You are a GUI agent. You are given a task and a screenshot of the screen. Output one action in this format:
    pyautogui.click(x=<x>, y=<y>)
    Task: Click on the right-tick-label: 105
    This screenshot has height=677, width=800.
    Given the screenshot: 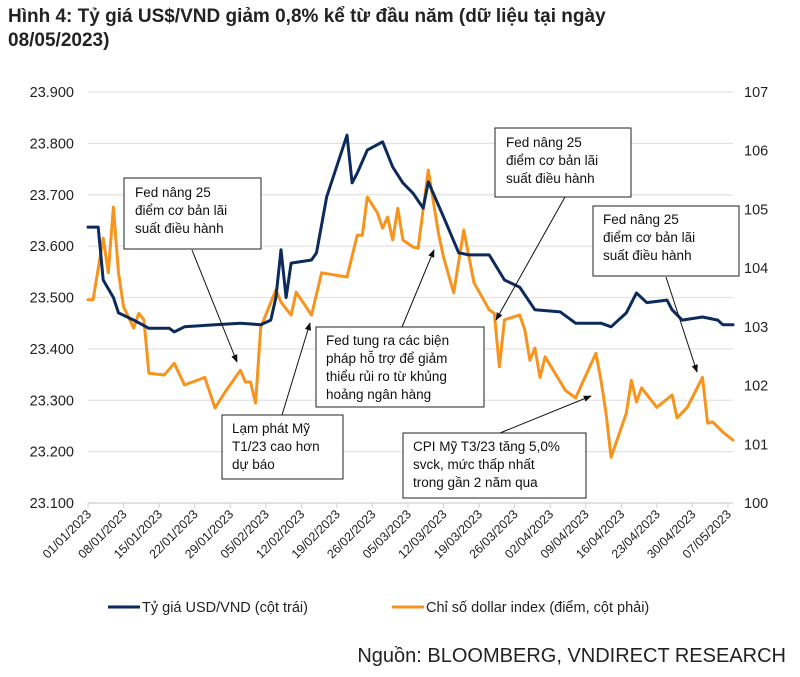 What is the action you would take?
    pyautogui.click(x=756, y=210)
    